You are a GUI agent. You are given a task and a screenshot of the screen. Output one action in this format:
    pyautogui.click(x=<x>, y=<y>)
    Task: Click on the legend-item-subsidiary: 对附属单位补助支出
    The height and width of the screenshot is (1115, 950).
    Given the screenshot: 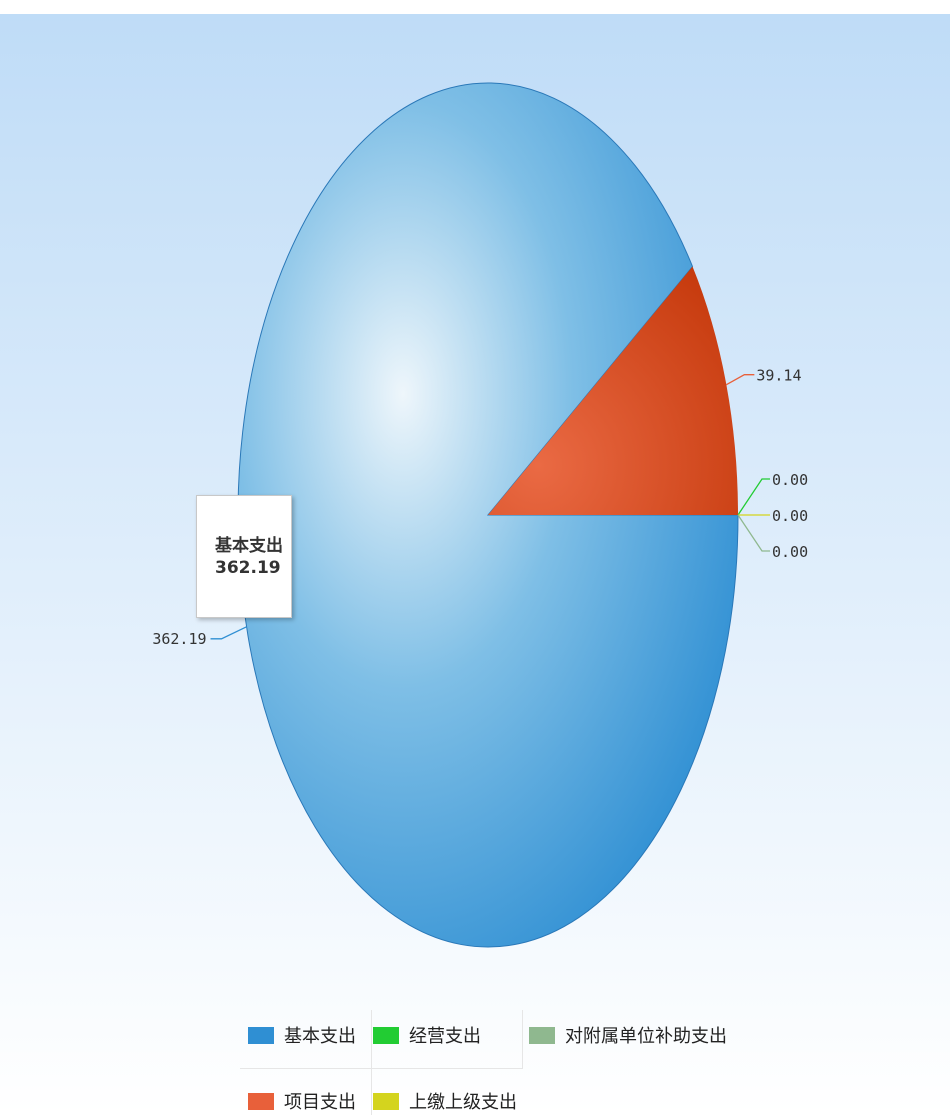 What is the action you would take?
    pyautogui.click(x=628, y=1035)
    